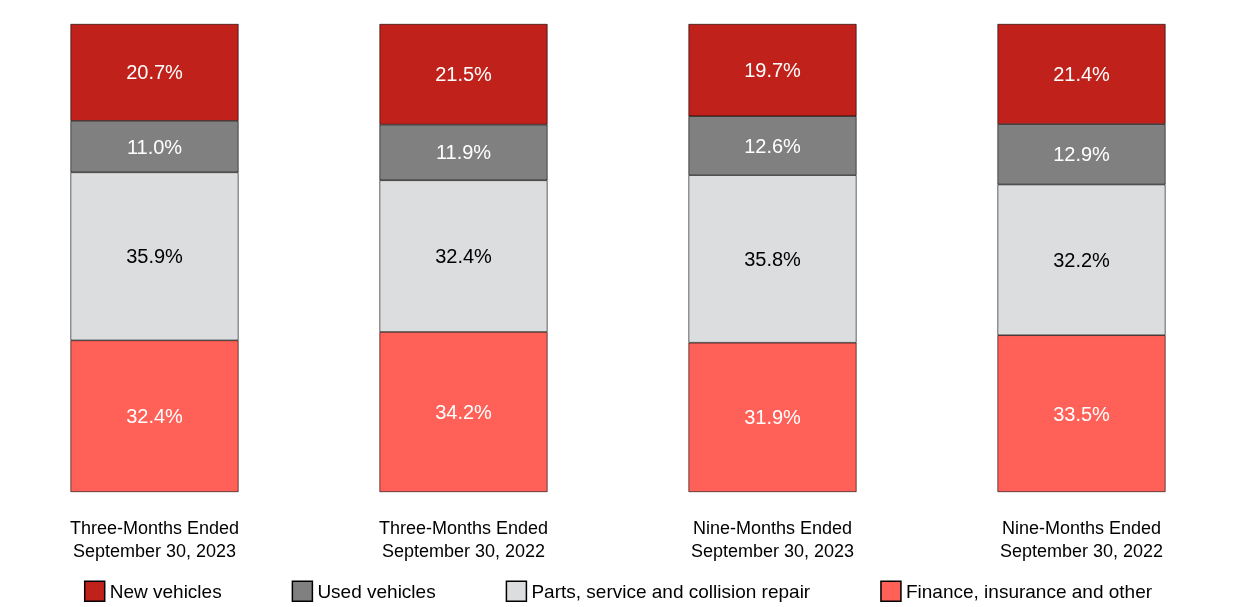  What do you see at coordinates (773, 145) in the screenshot?
I see `data-label: 12.6%` at bounding box center [773, 145].